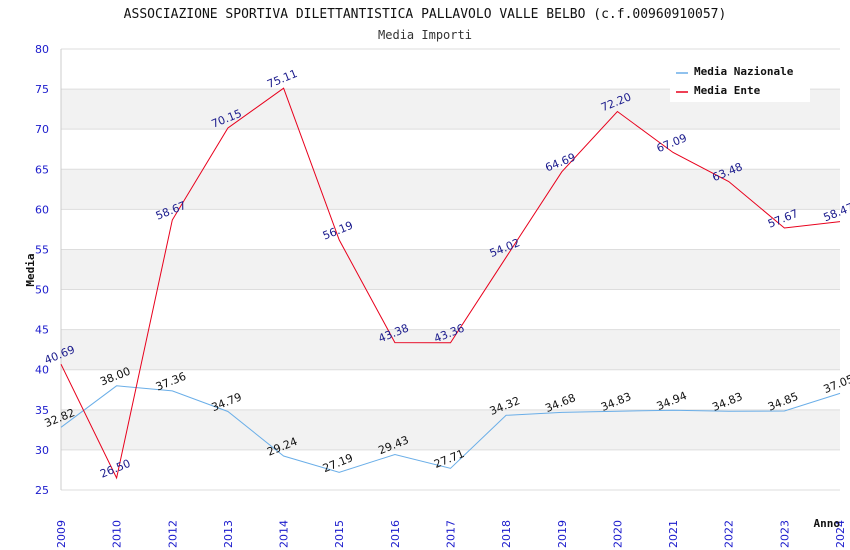 The width and height of the screenshot is (850, 550). I want to click on y-axis-ticks: 25 30 35 40 45 50 55 60 65 70 75 80, so click(42, 270).